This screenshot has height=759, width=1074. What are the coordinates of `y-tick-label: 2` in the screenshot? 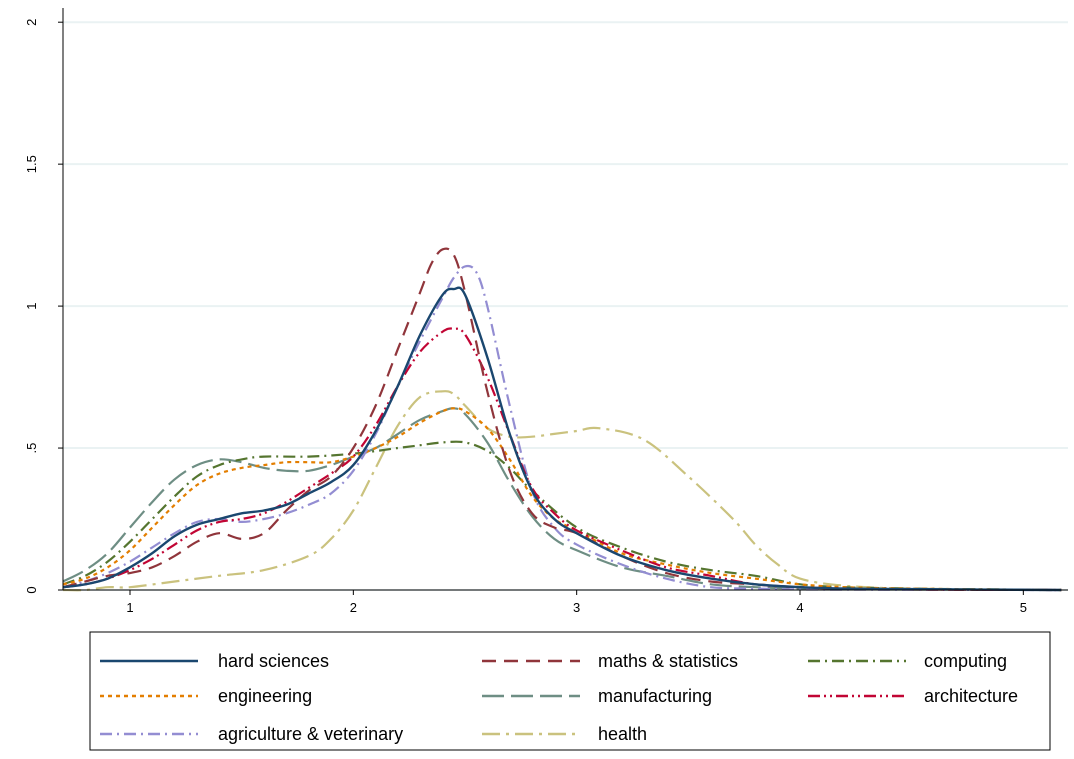 It's located at (31, 22).